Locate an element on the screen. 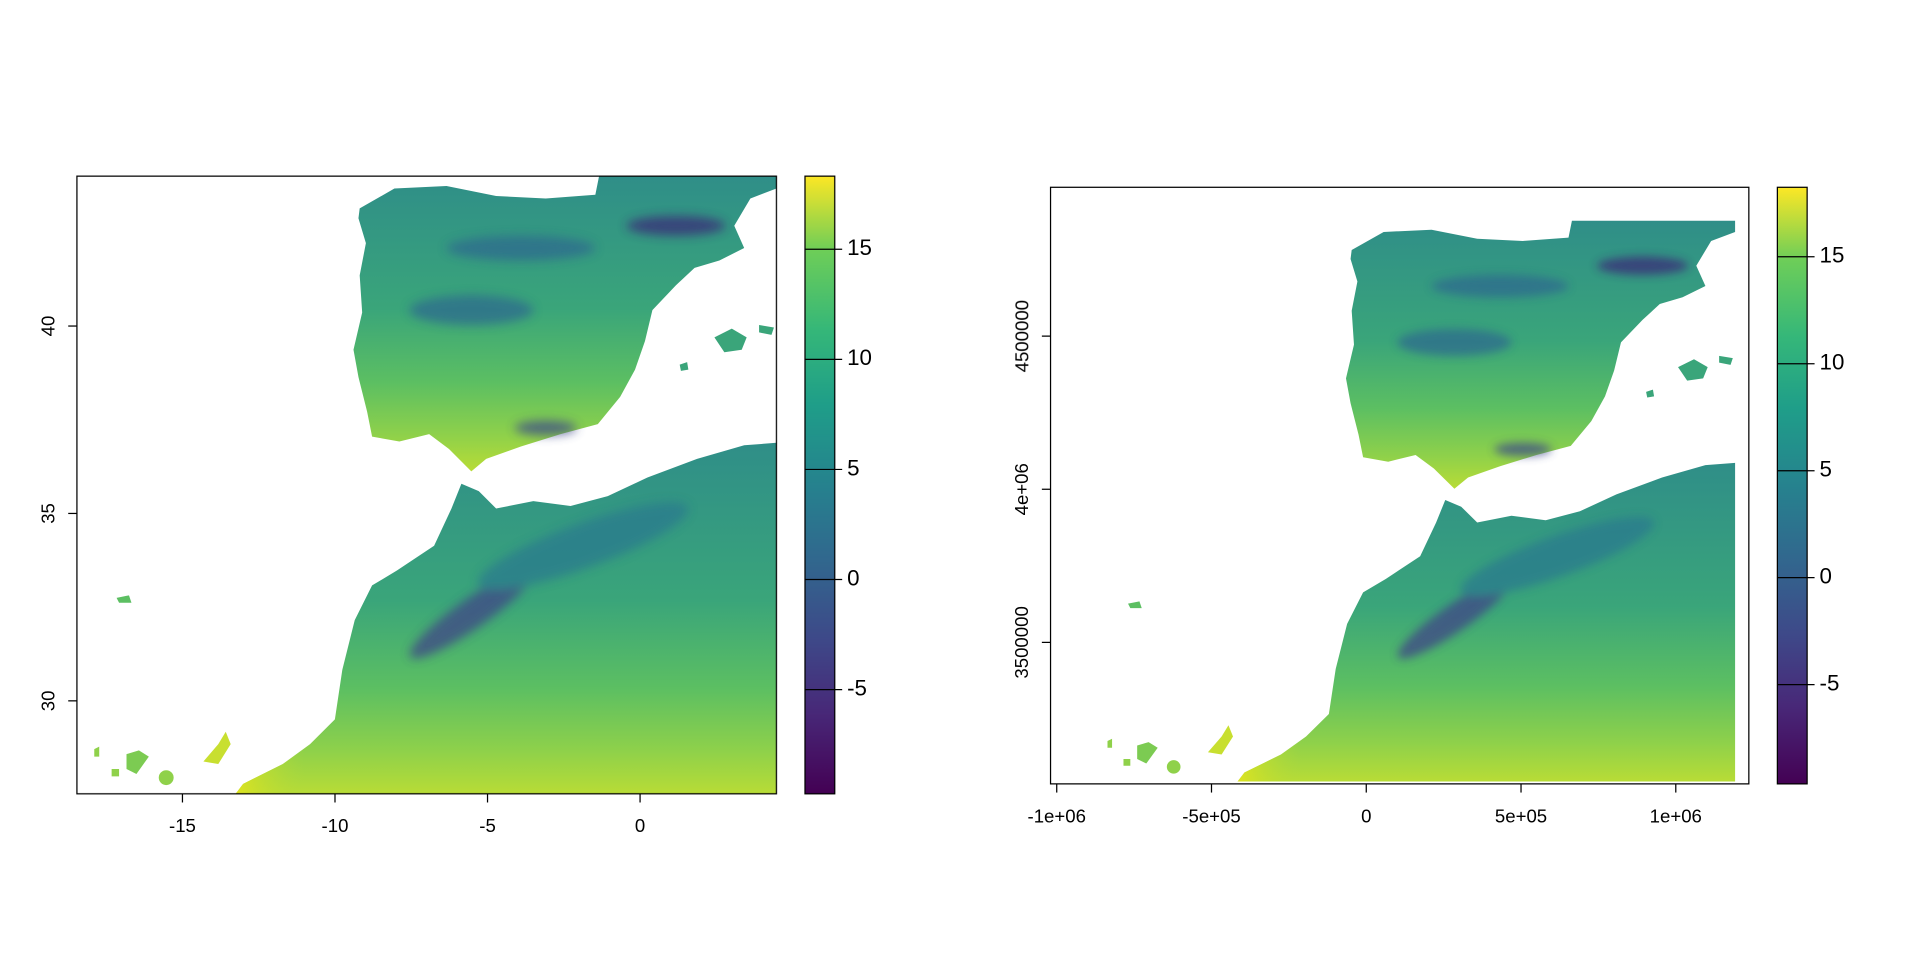  y-tick-label: 40 is located at coordinates (48, 326).